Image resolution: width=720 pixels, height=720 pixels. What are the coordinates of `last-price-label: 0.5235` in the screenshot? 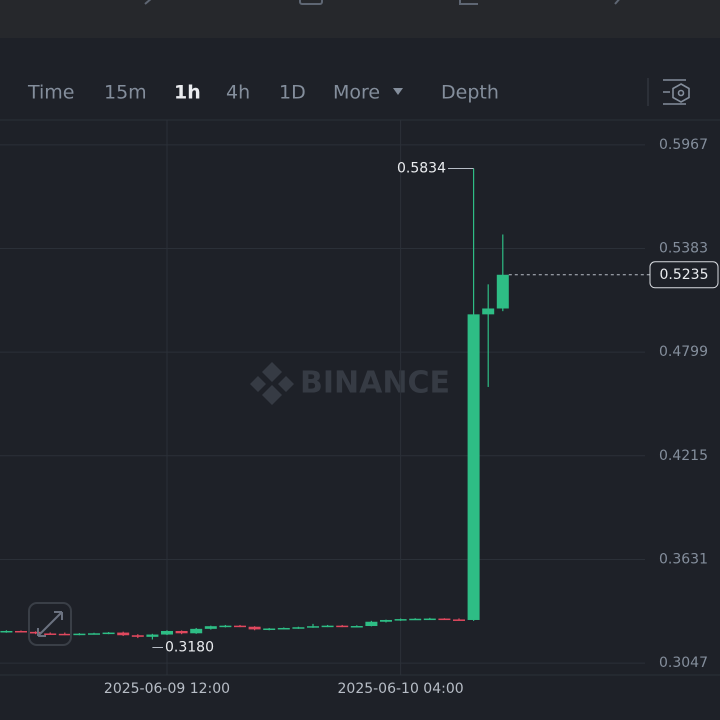 It's located at (684, 275).